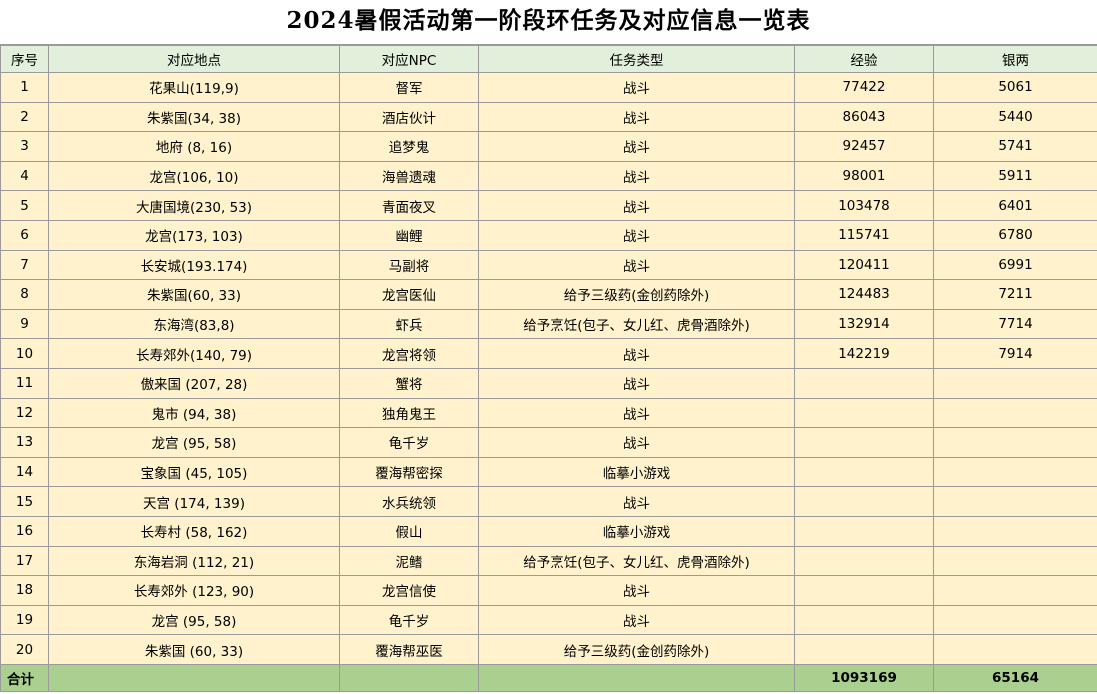 The height and width of the screenshot is (694, 1097). What do you see at coordinates (409, 383) in the screenshot?
I see `npc-cell: 蟹将` at bounding box center [409, 383].